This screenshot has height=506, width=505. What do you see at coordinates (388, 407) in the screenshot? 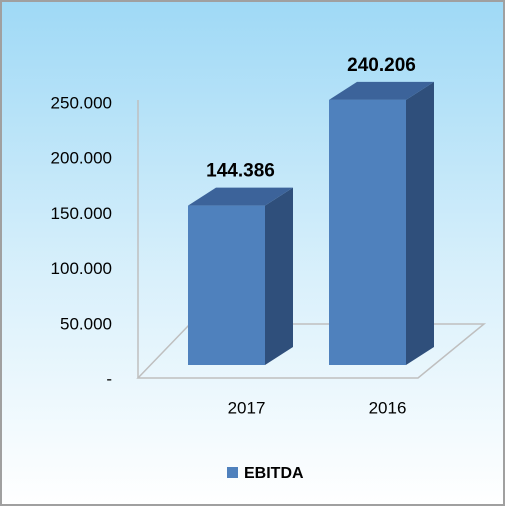
I see `x-tick-label: 2016` at bounding box center [388, 407].